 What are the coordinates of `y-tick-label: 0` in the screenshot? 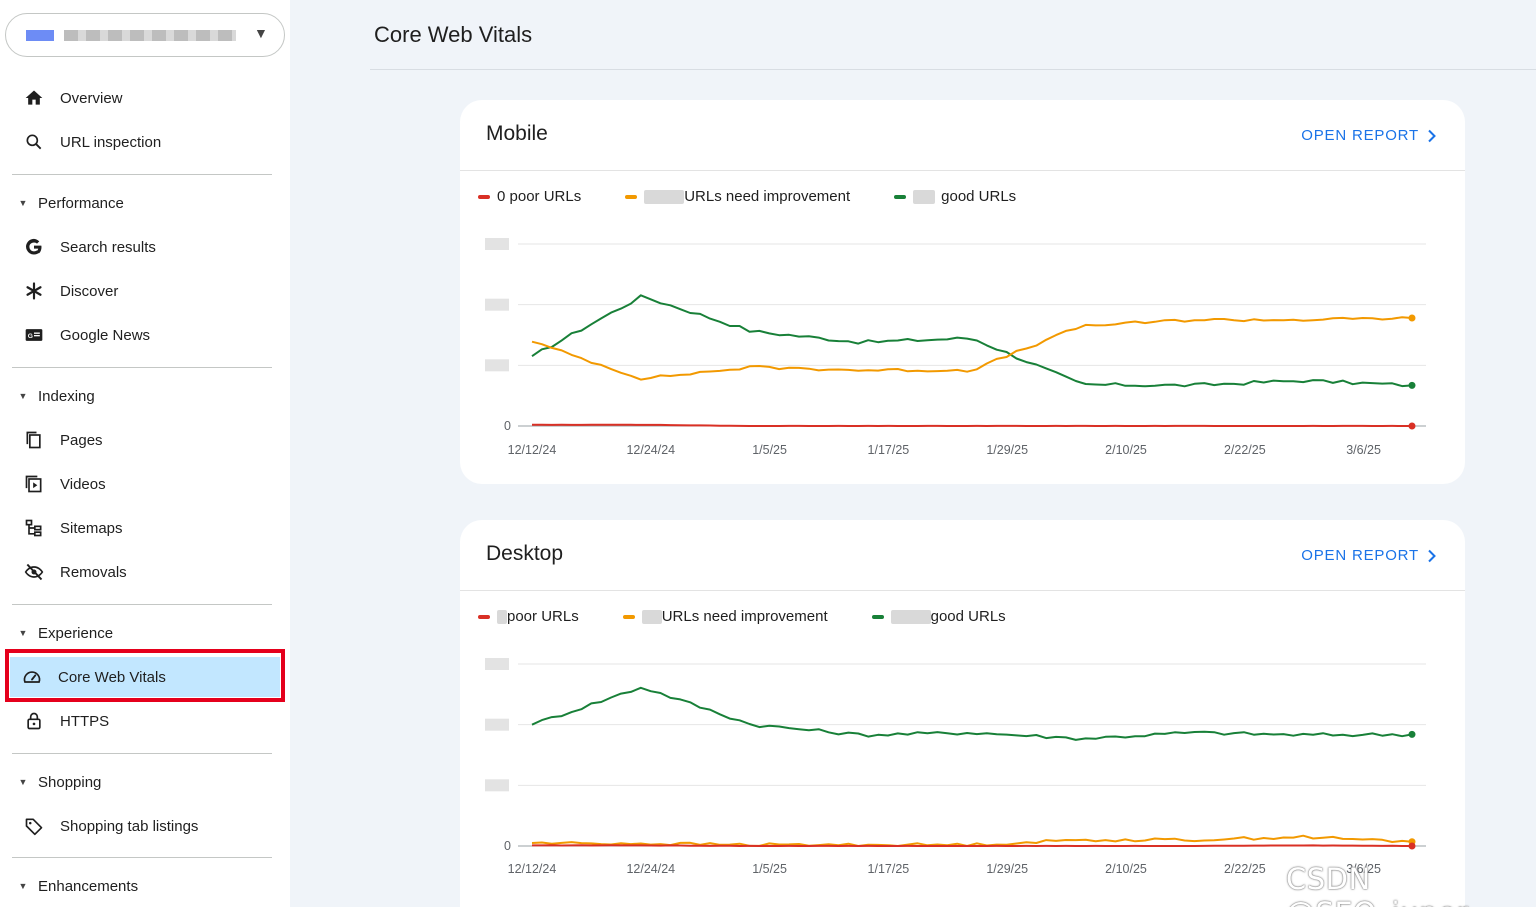 It's located at (507, 846).